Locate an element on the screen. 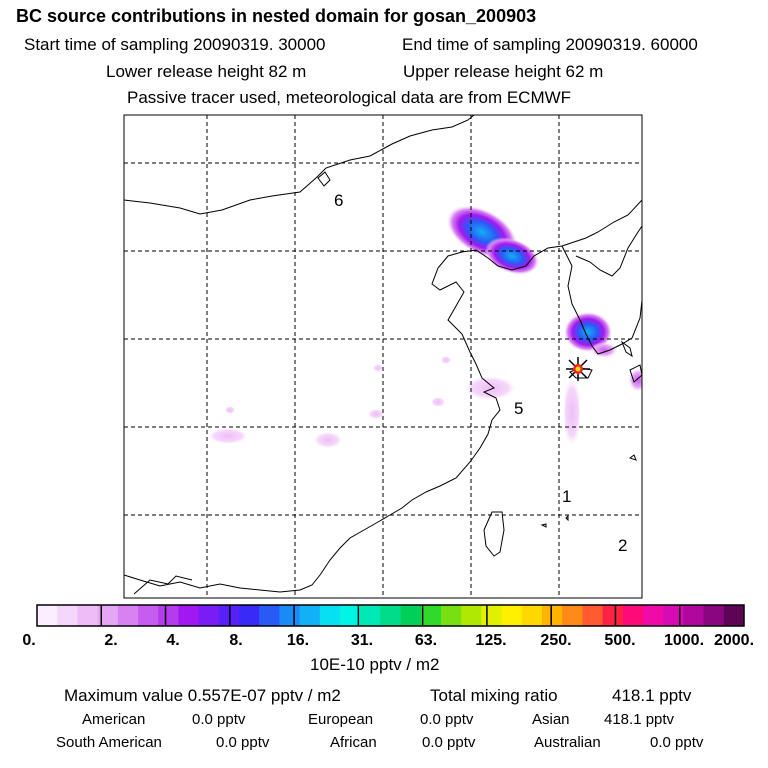  end-time-label: End time of sampling 20090319. 60000 is located at coordinates (550, 44).